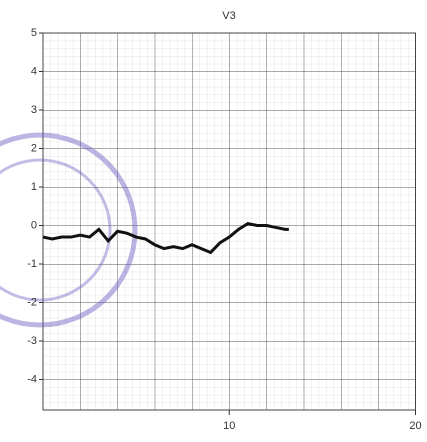  What do you see at coordinates (32, 264) in the screenshot?
I see `y-tick-label: -1` at bounding box center [32, 264].